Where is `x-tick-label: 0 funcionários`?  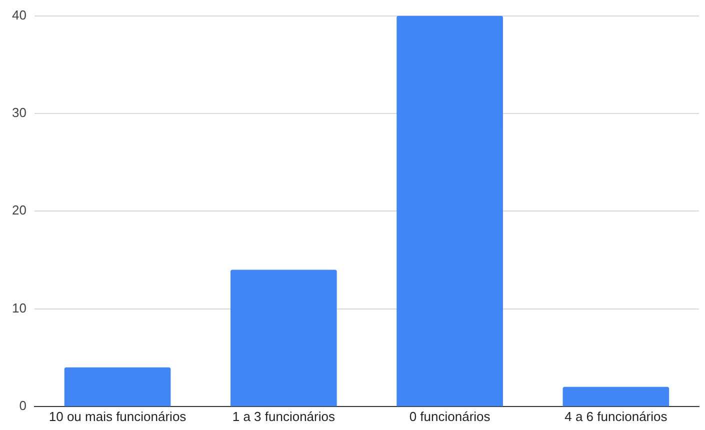 x-tick-label: 0 funcionários is located at coordinates (450, 416).